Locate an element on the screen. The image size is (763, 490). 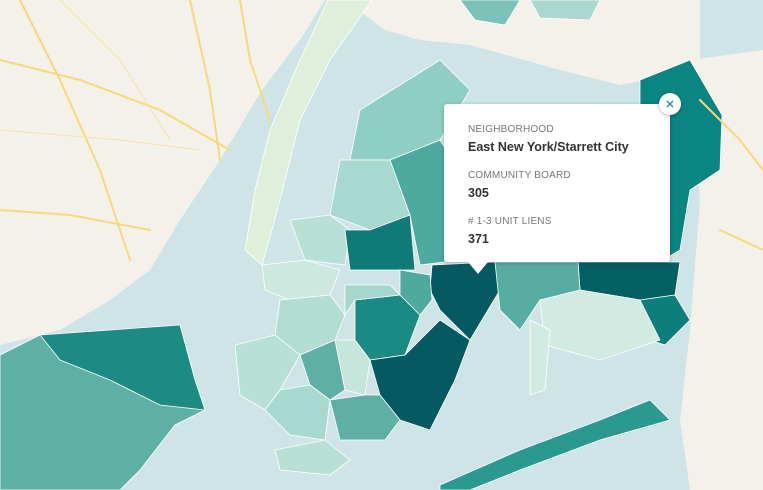
field-label: NEIGHBORHOOD is located at coordinates (511, 129).